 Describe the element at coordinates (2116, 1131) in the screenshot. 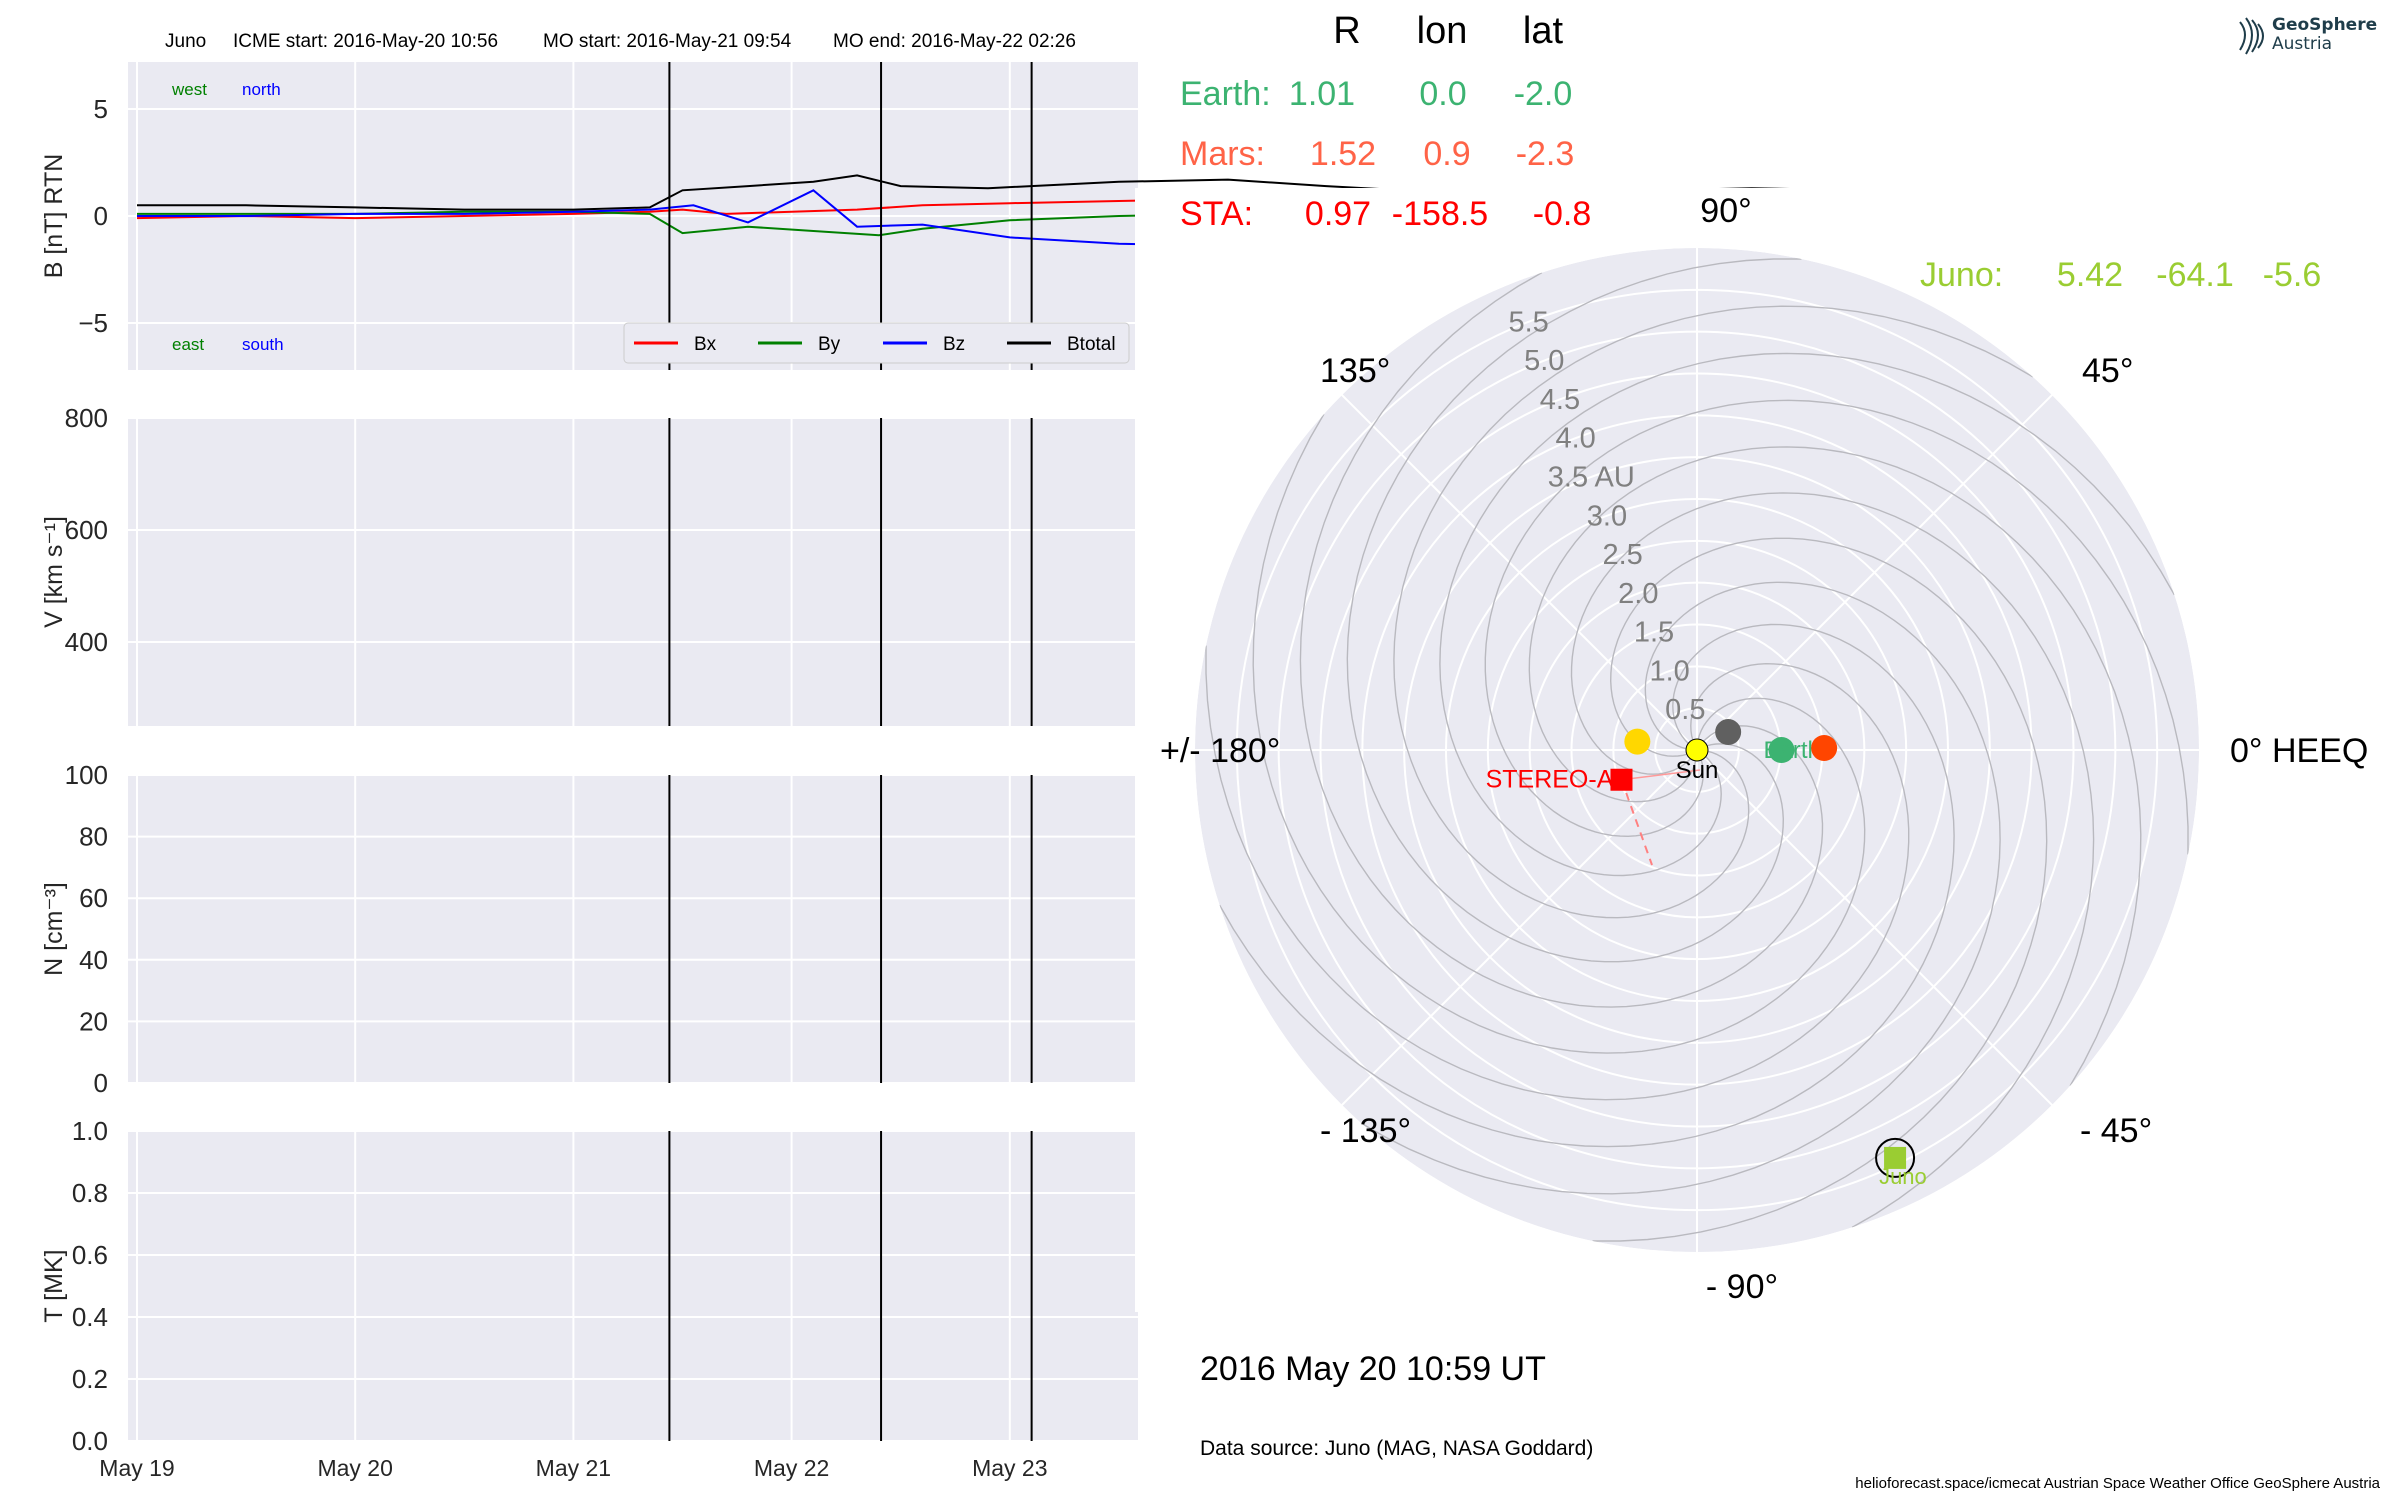

I see `angle-label: - 45°` at that location.